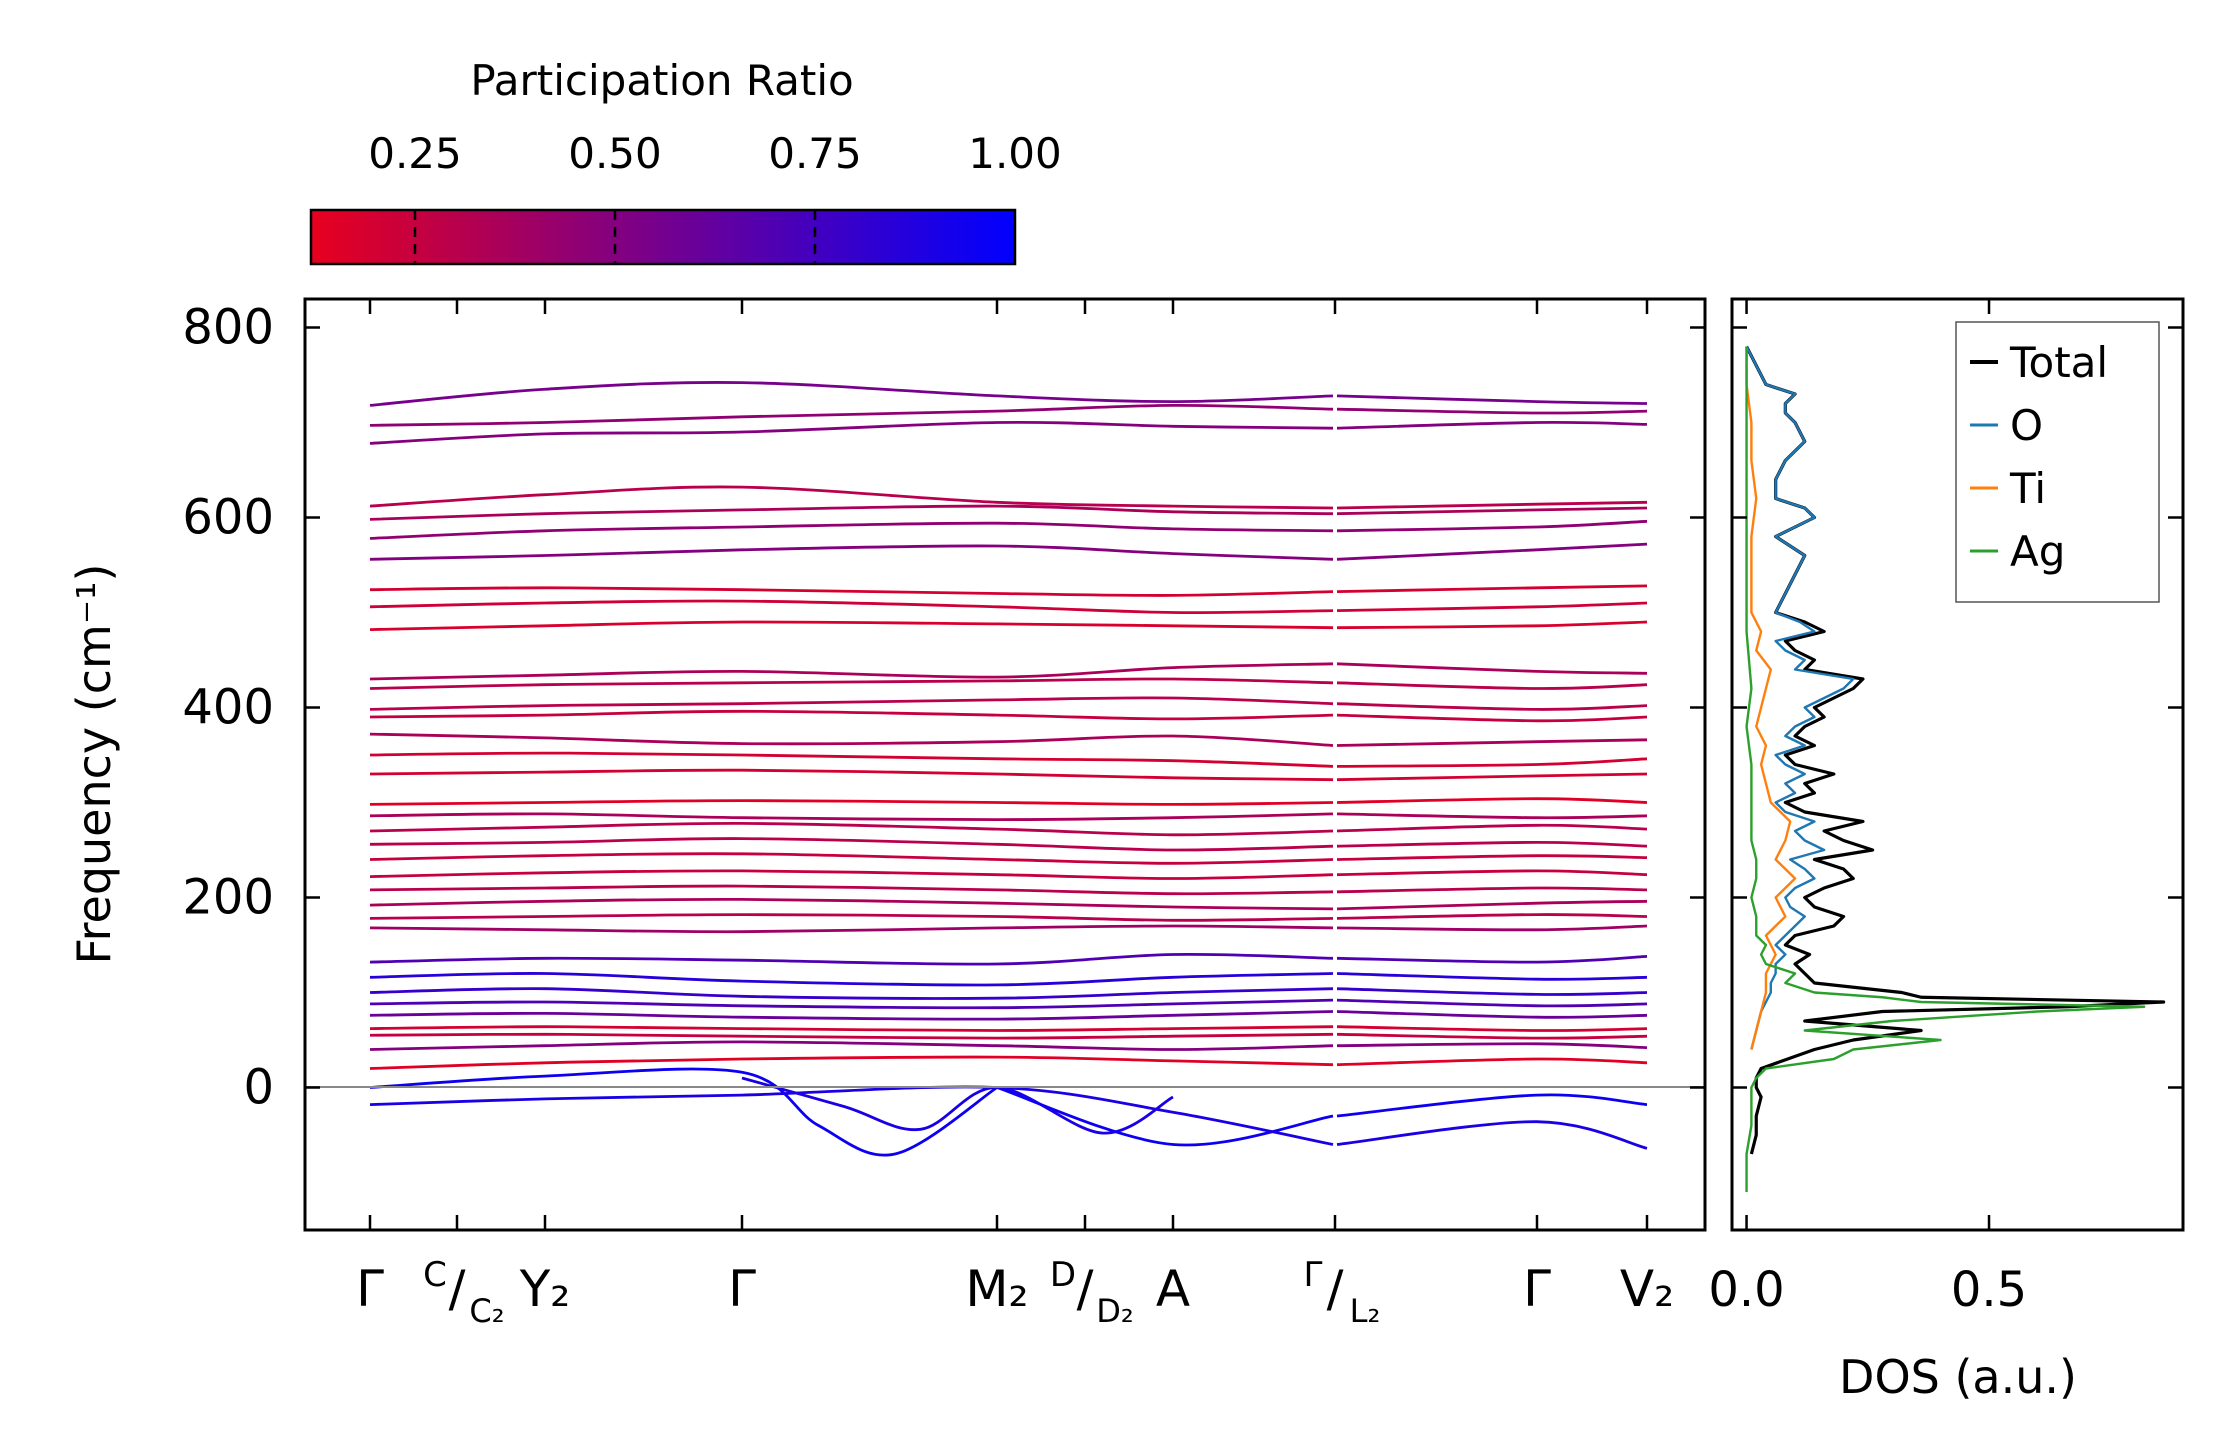  I want to click on dos-axes: 0.0 0.5, so click(1945, 808).